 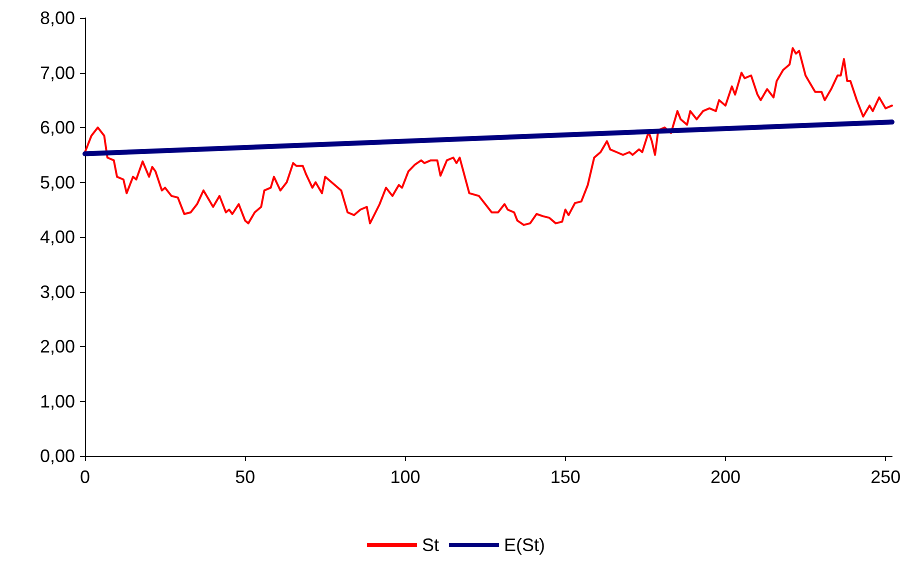 What do you see at coordinates (57, 182) in the screenshot?
I see `y-tick-label: 5,00` at bounding box center [57, 182].